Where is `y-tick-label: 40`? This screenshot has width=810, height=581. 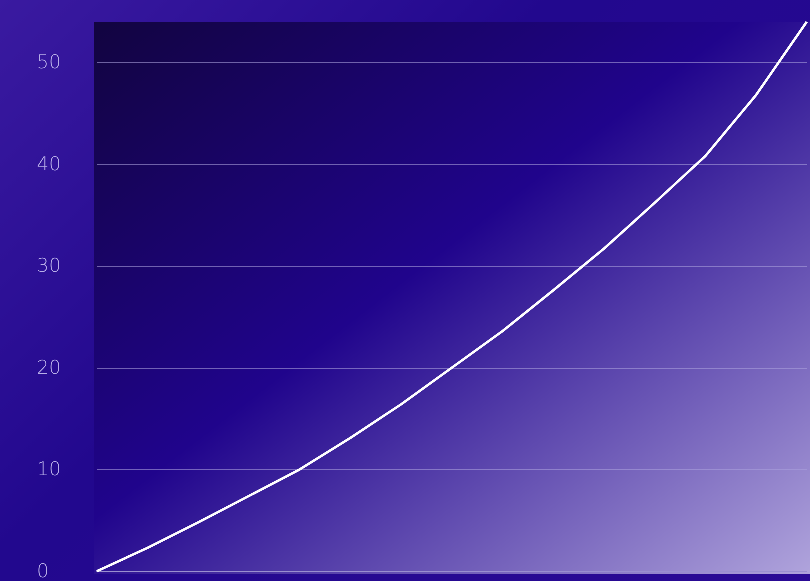 y-tick-label: 40 is located at coordinates (49, 164).